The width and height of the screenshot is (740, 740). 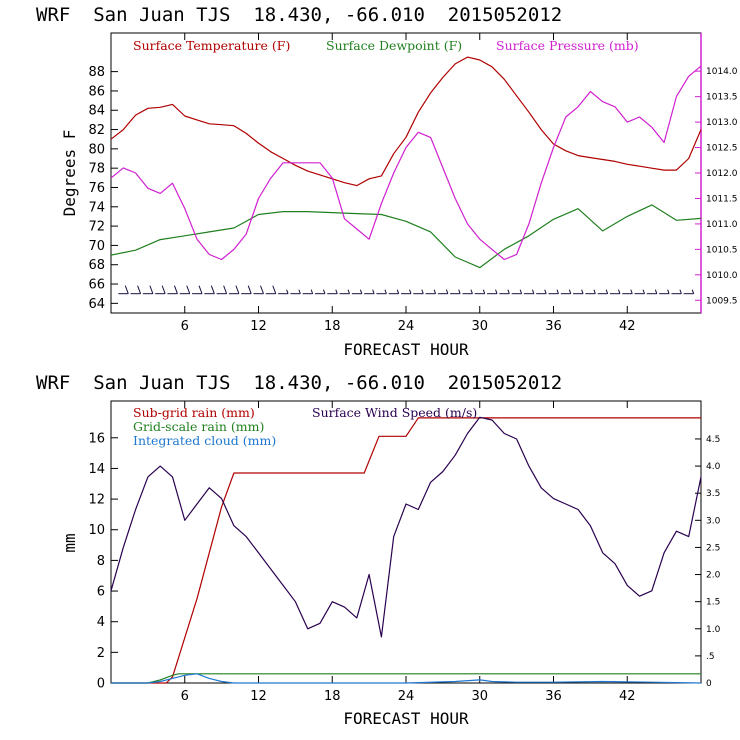 What do you see at coordinates (406, 121) in the screenshot?
I see `surface-temperature-line` at bounding box center [406, 121].